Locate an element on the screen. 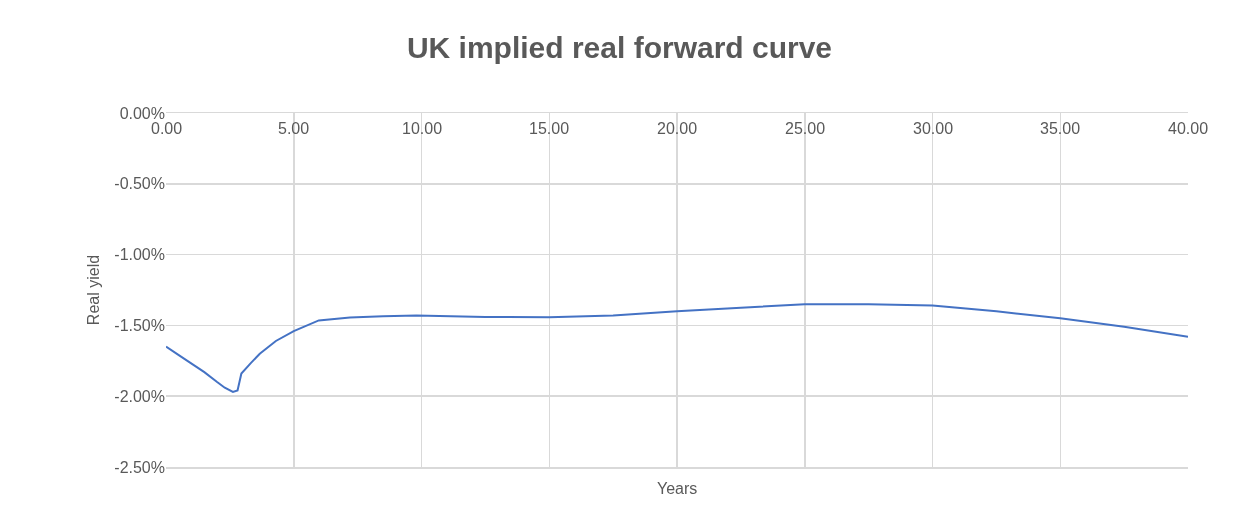  line-series is located at coordinates (677, 348).